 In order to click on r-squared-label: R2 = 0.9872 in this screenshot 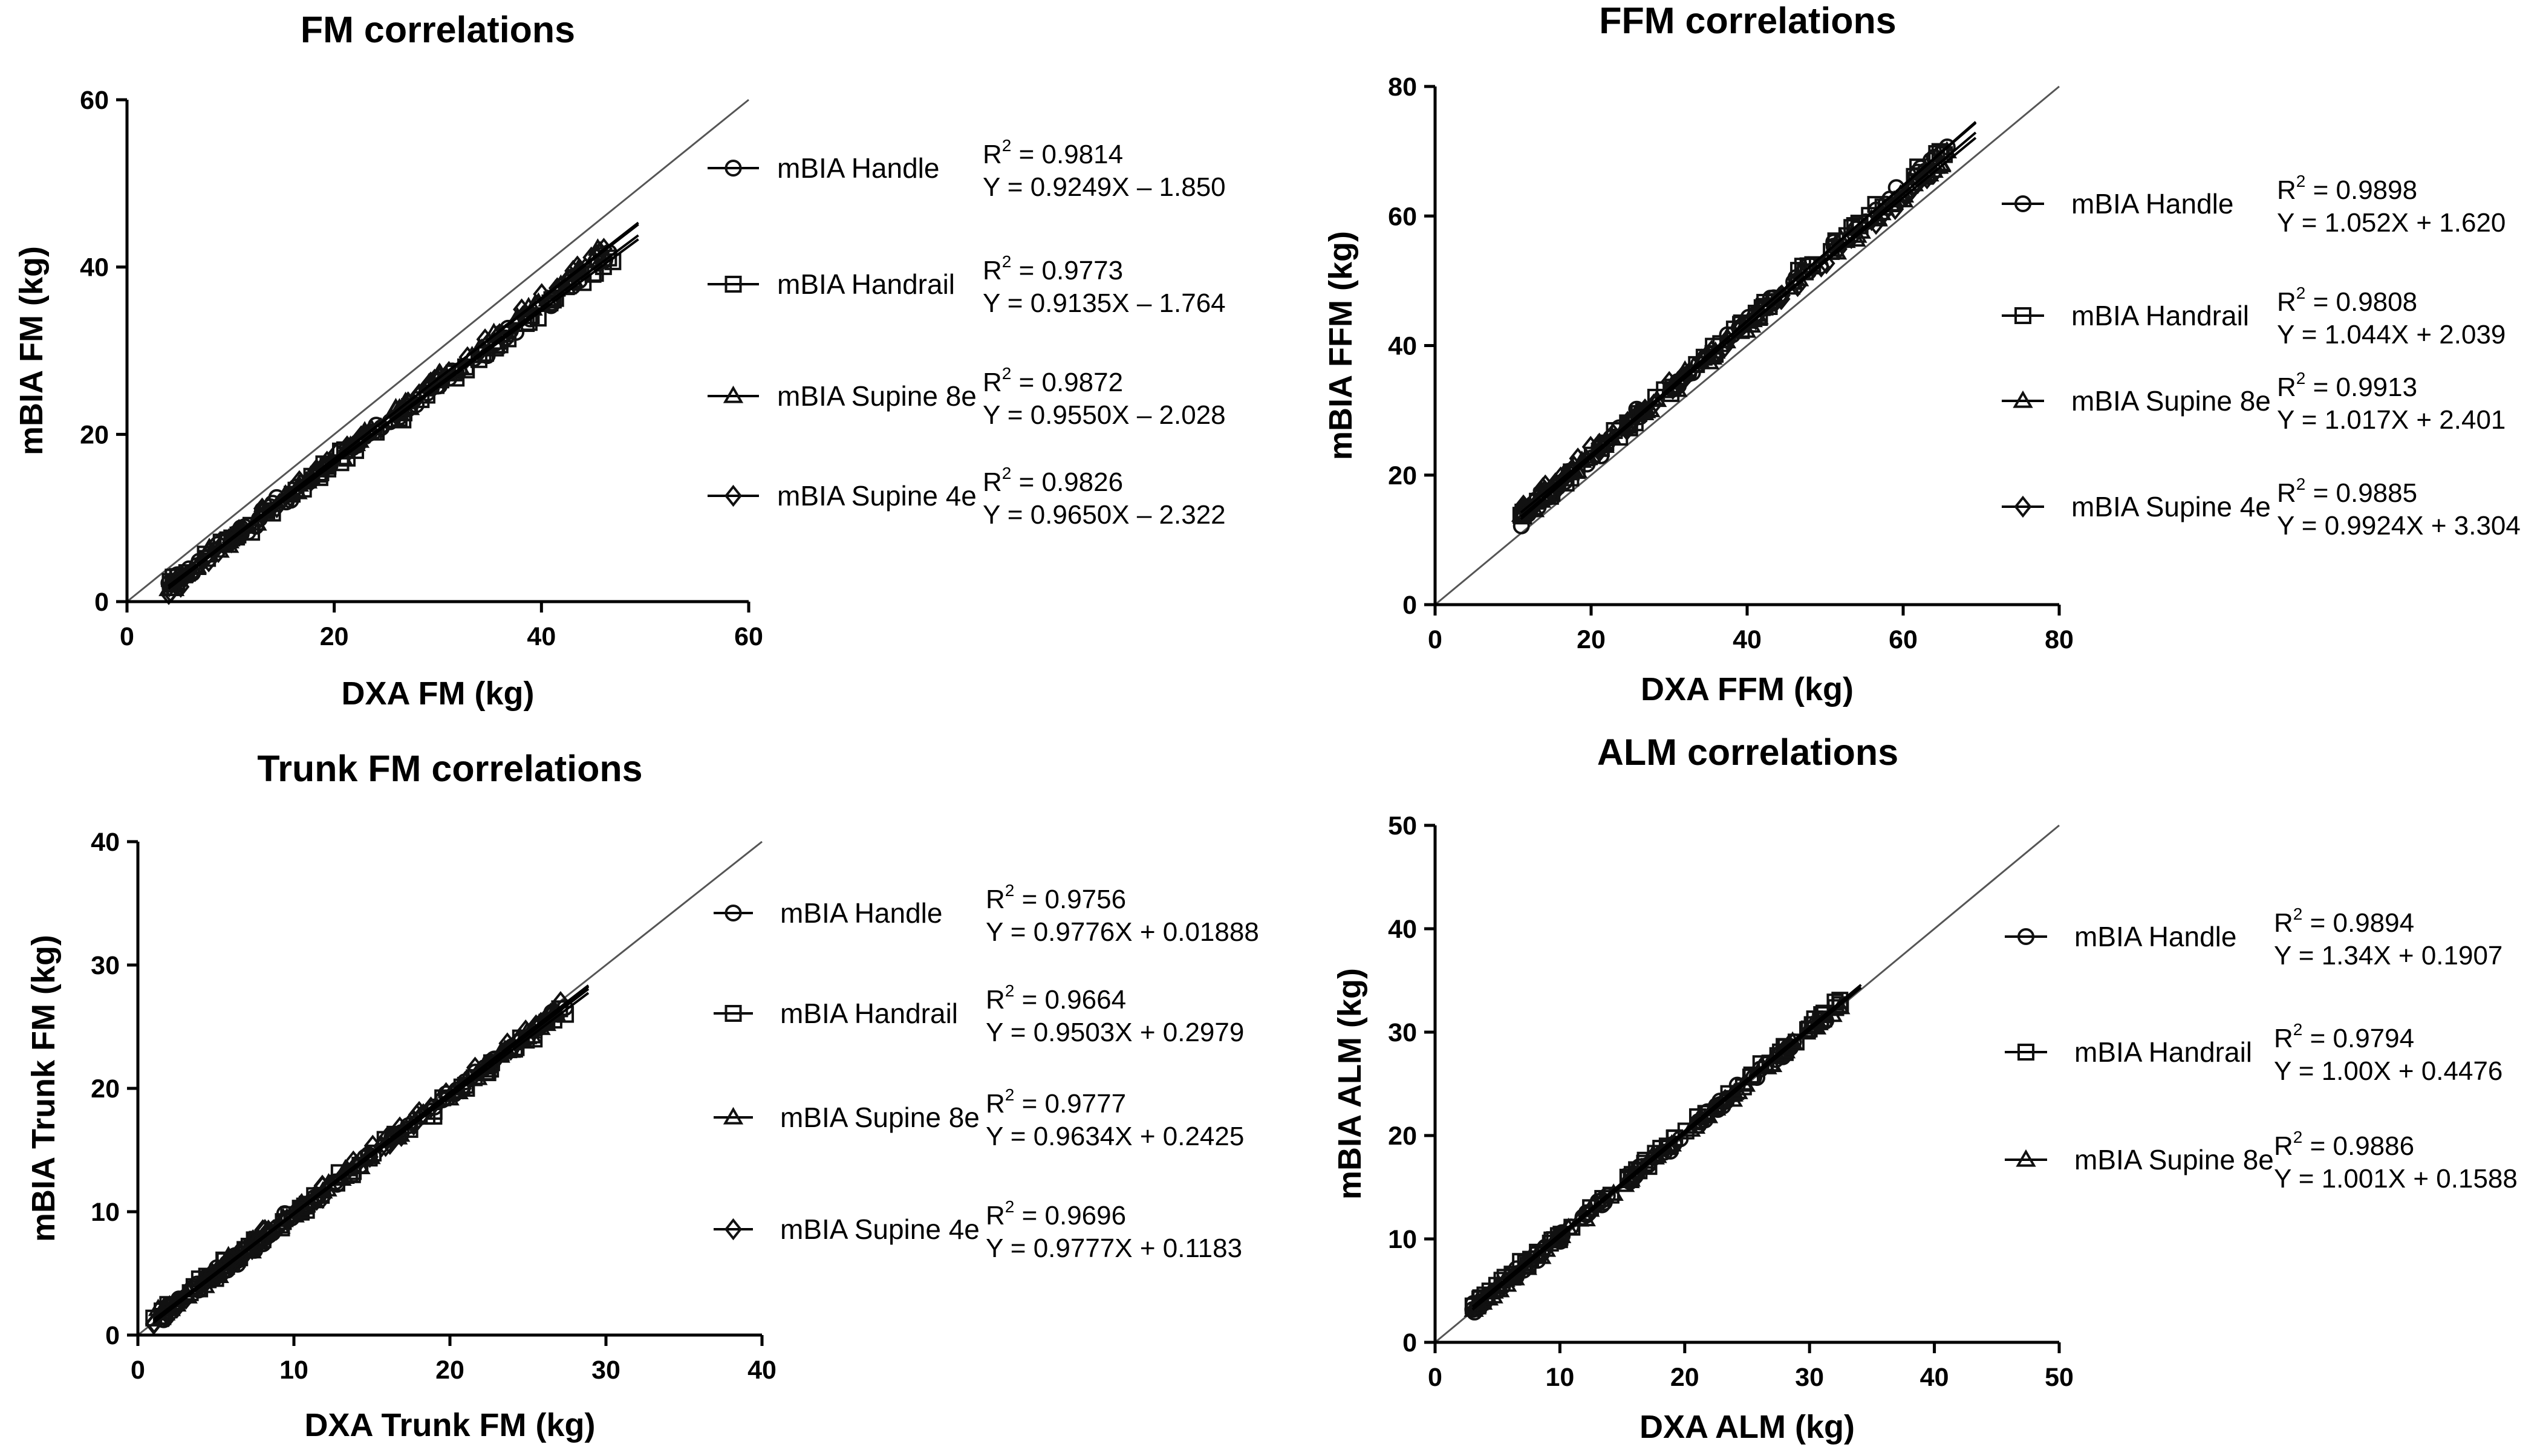, I will do `click(1053, 380)`.